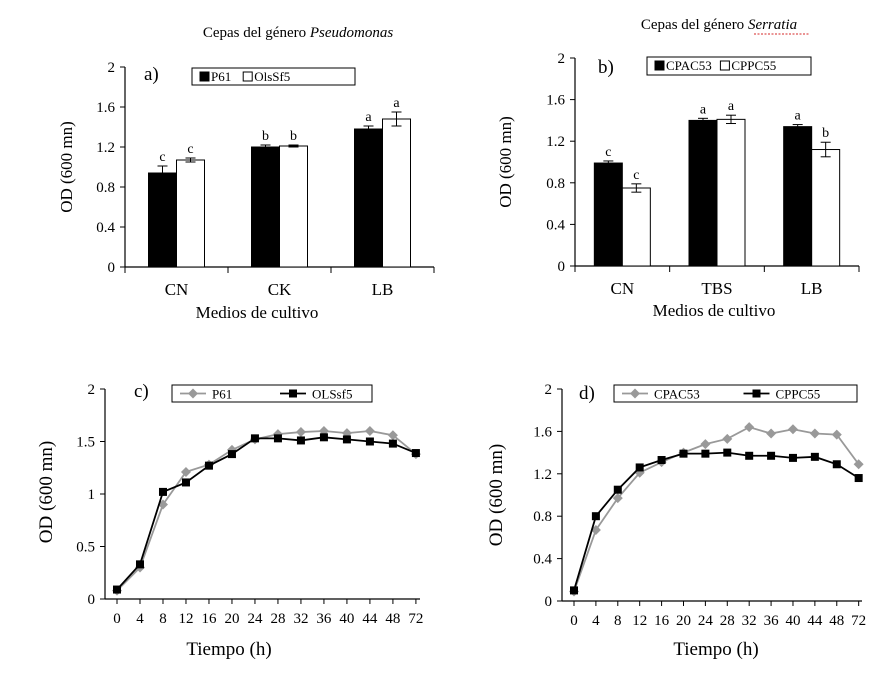 This screenshot has height=679, width=889. Describe the element at coordinates (749, 621) in the screenshot. I see `panel-d-xtick-label: 32` at that location.